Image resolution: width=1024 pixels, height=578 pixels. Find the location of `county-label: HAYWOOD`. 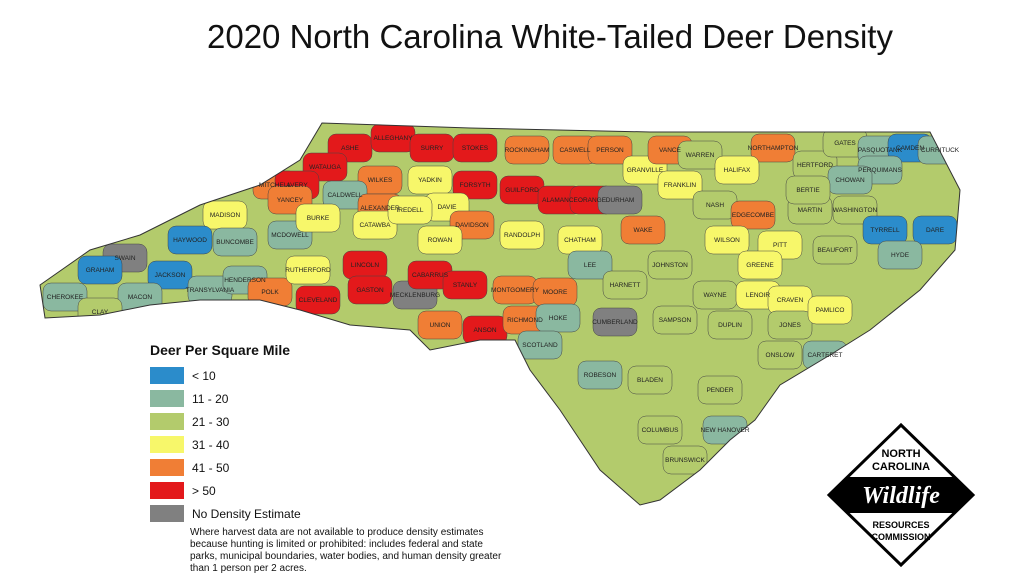

county-label: HAYWOOD is located at coordinates (190, 240).